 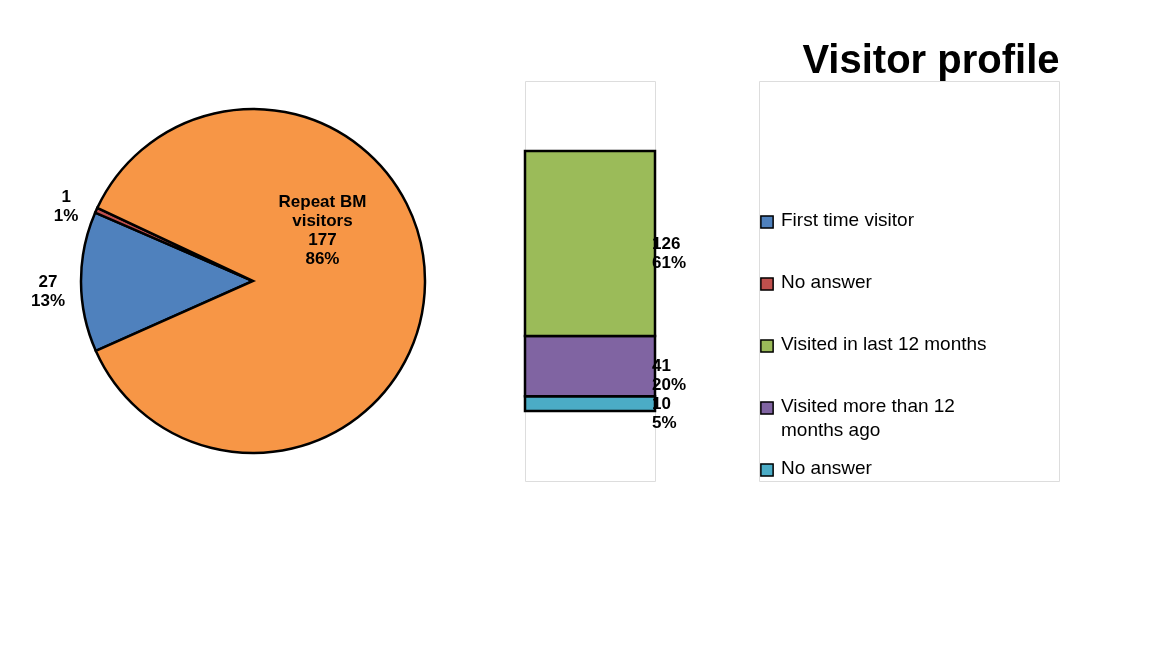 I want to click on legend-label: Visited more than 12 months ago, so click(x=868, y=417).